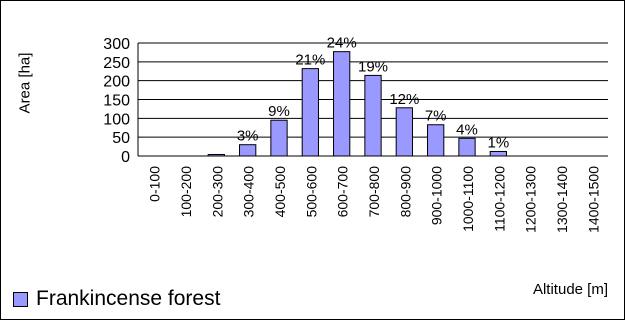  What do you see at coordinates (467, 129) in the screenshot?
I see `data-label: 4%` at bounding box center [467, 129].